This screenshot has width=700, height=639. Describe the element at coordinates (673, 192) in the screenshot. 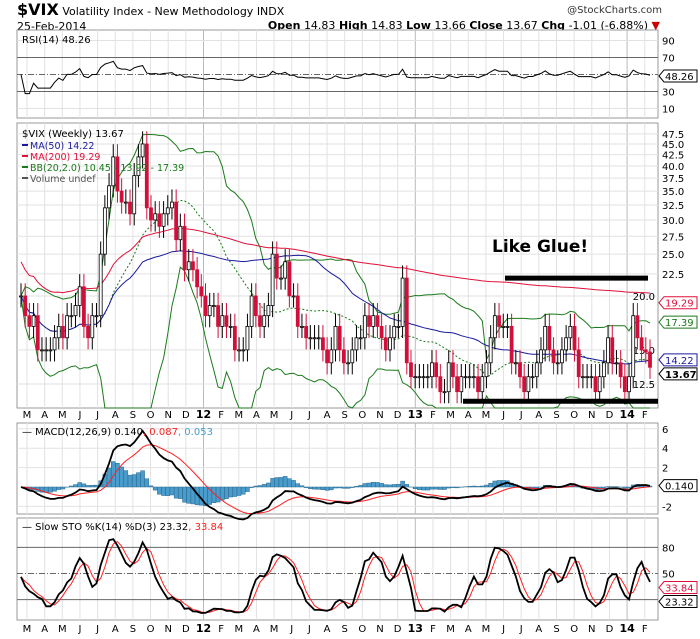

I see `y-axis-label: 35.0` at that location.